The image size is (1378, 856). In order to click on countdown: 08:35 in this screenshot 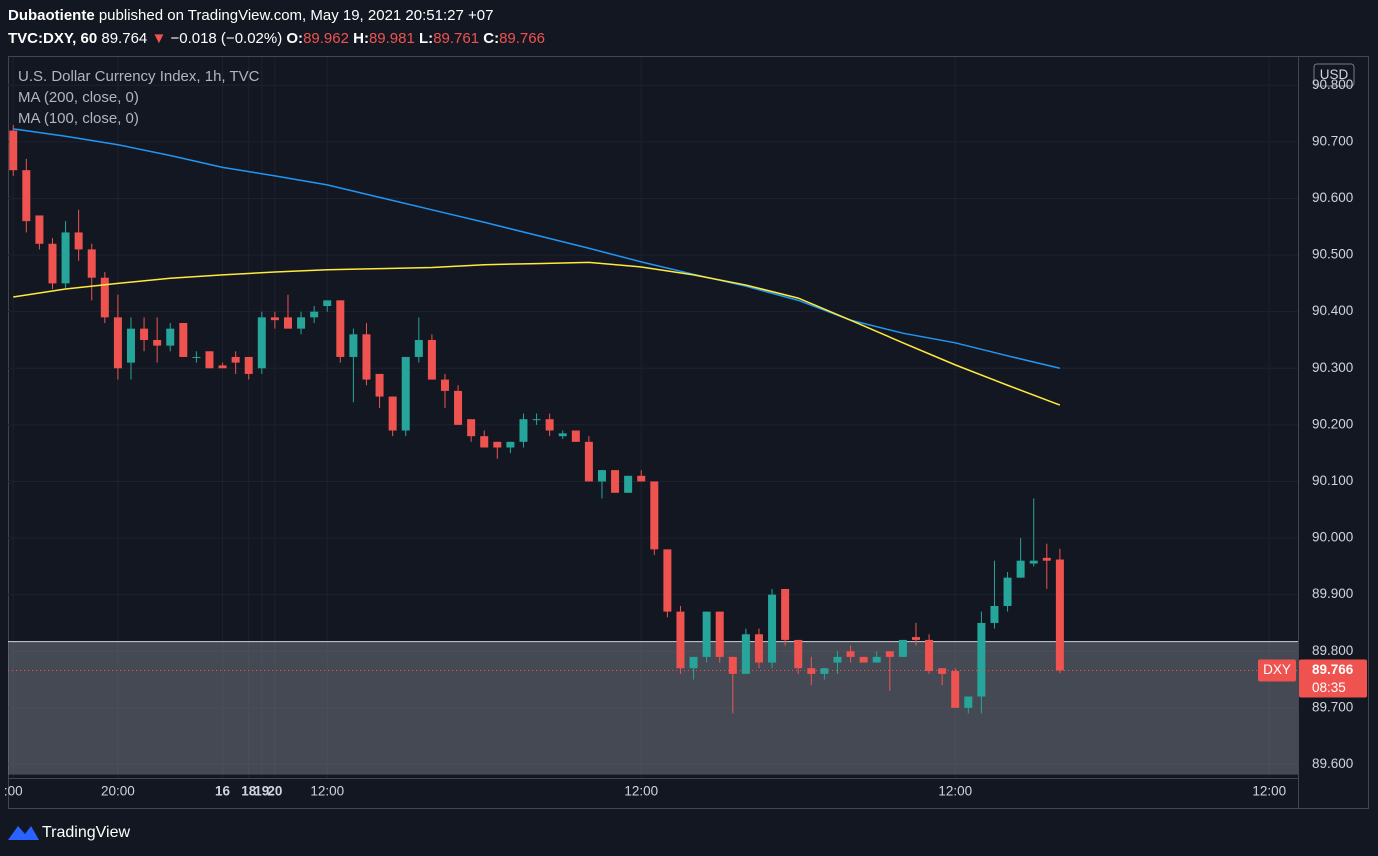, I will do `click(1329, 687)`.